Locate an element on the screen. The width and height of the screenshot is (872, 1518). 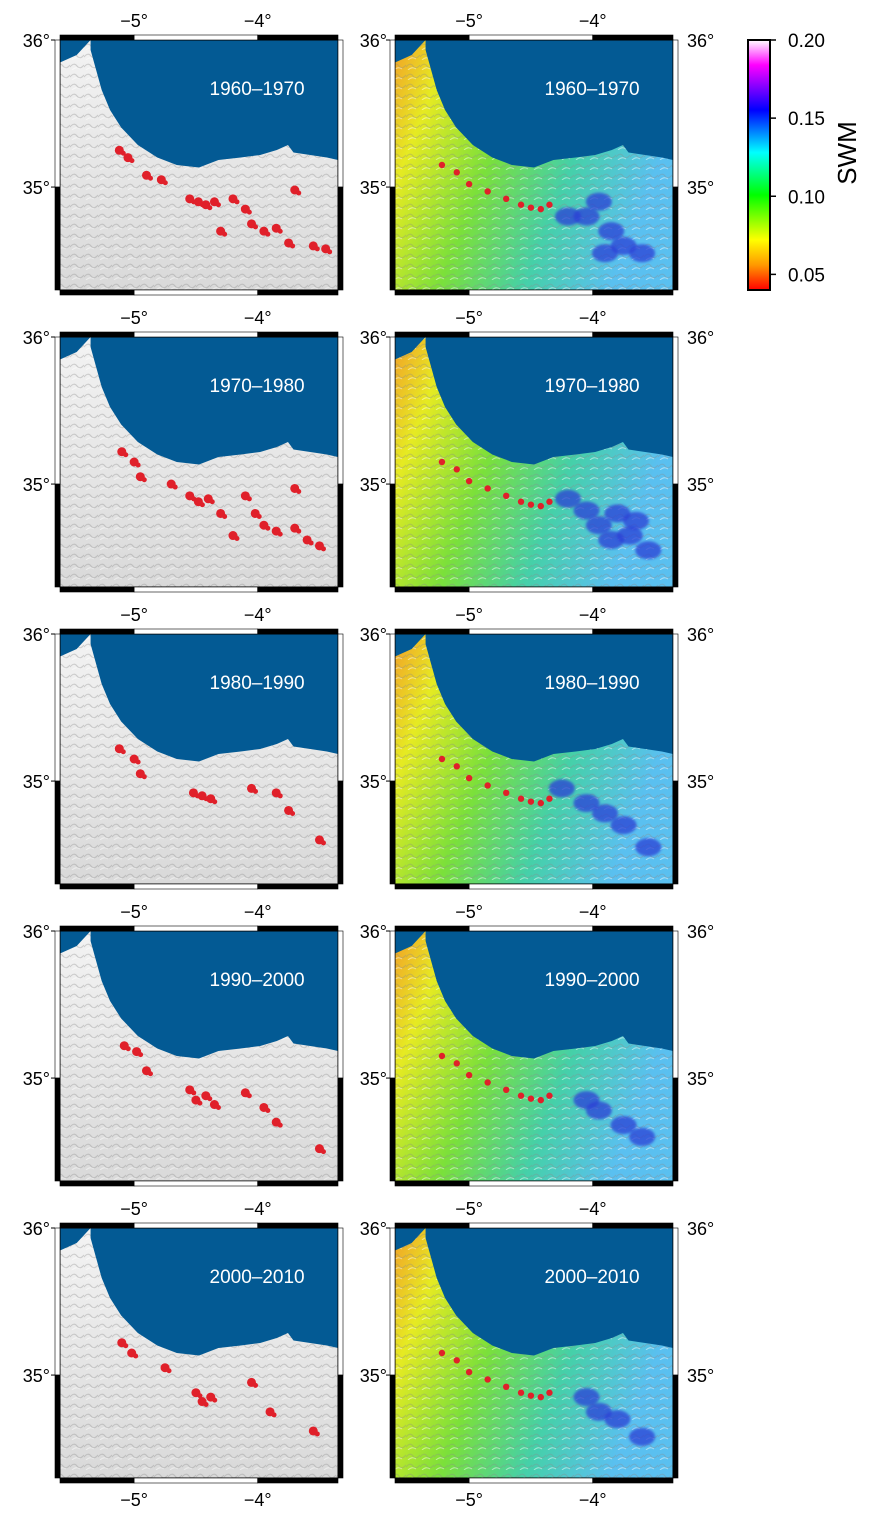
period-label: 1960–1970 is located at coordinates (257, 89).